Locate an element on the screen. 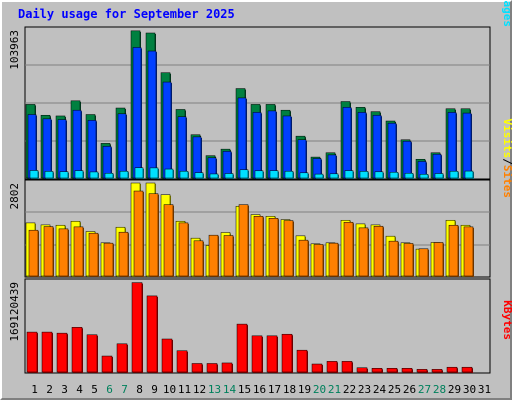  x-tick-label-21: 21 is located at coordinates (334, 389).